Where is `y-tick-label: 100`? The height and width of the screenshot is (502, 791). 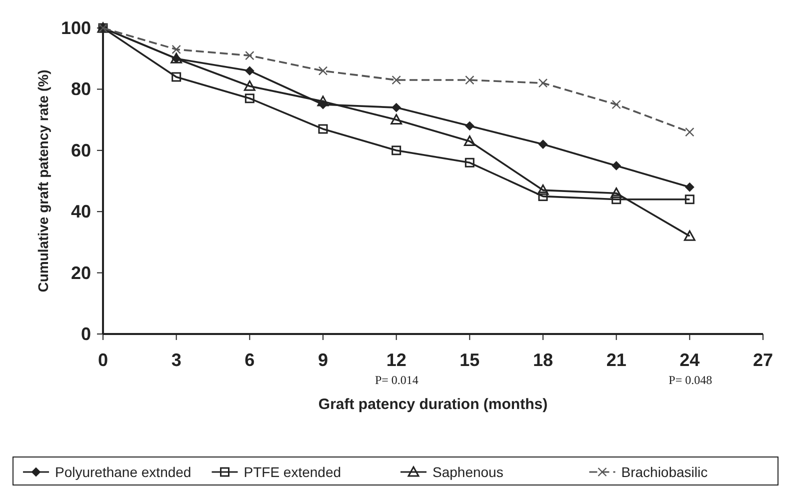
y-tick-label: 100 is located at coordinates (75, 28).